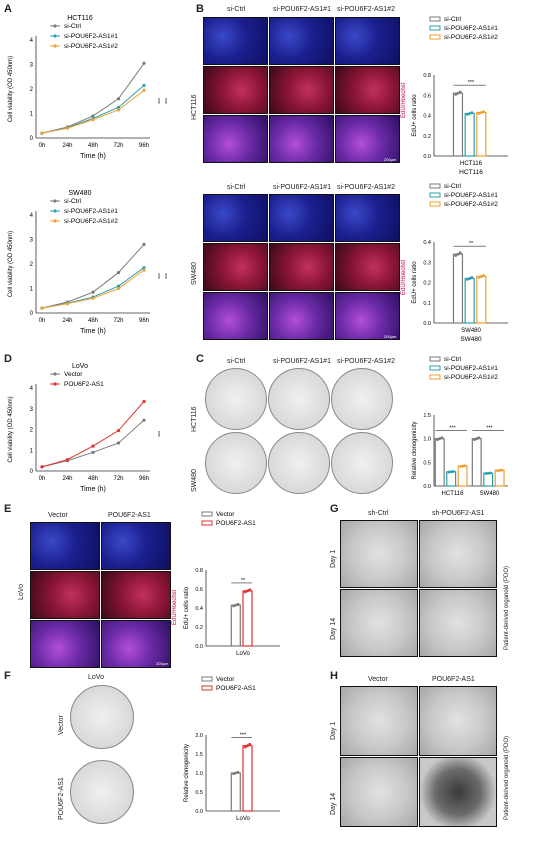  Describe the element at coordinates (453, 186) in the screenshot. I see `legend-label: si-Ctrl` at that location.